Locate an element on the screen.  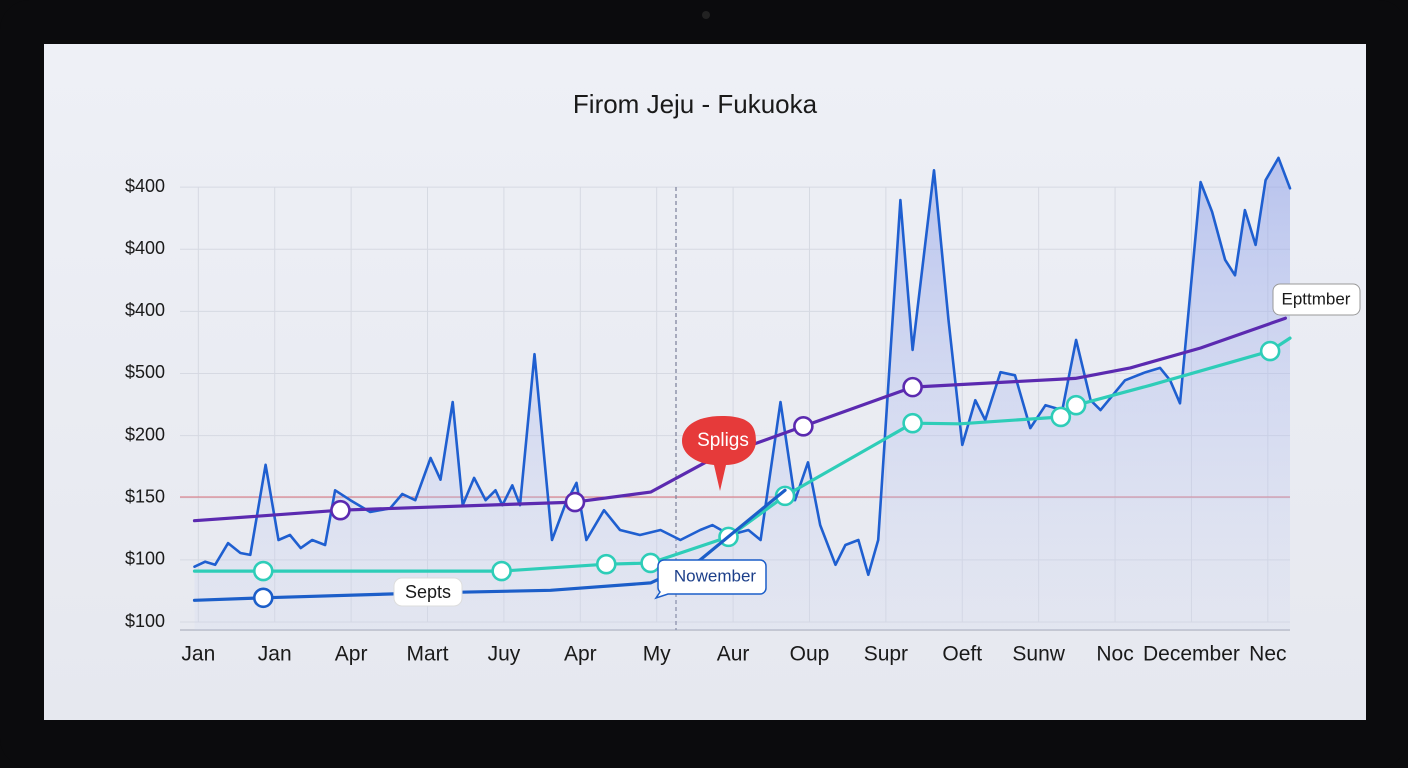
y-tick-label: $200 is located at coordinates (145, 434).